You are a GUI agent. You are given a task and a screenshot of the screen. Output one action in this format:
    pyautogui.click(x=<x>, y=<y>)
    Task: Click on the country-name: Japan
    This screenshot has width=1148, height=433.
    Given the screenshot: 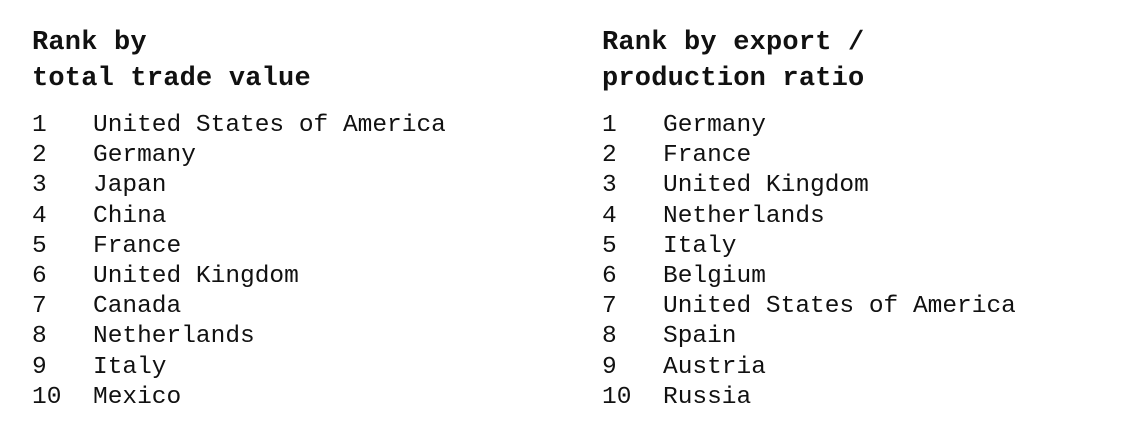 What is the action you would take?
    pyautogui.click(x=130, y=186)
    